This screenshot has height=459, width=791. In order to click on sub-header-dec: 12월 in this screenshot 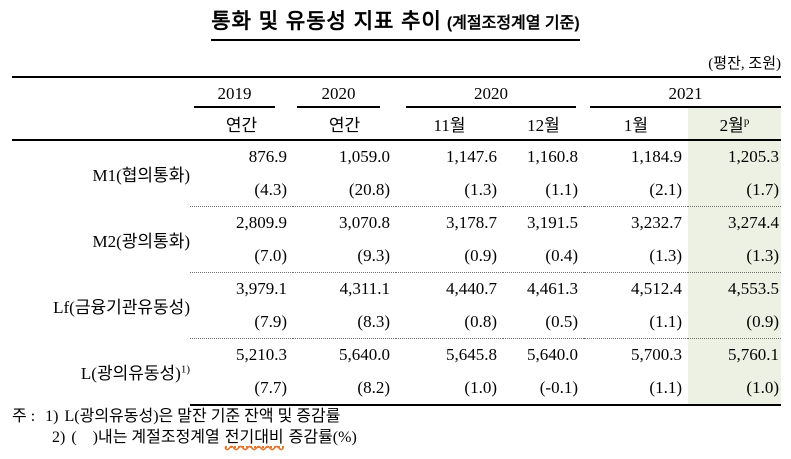, I will do `click(543, 124)`.